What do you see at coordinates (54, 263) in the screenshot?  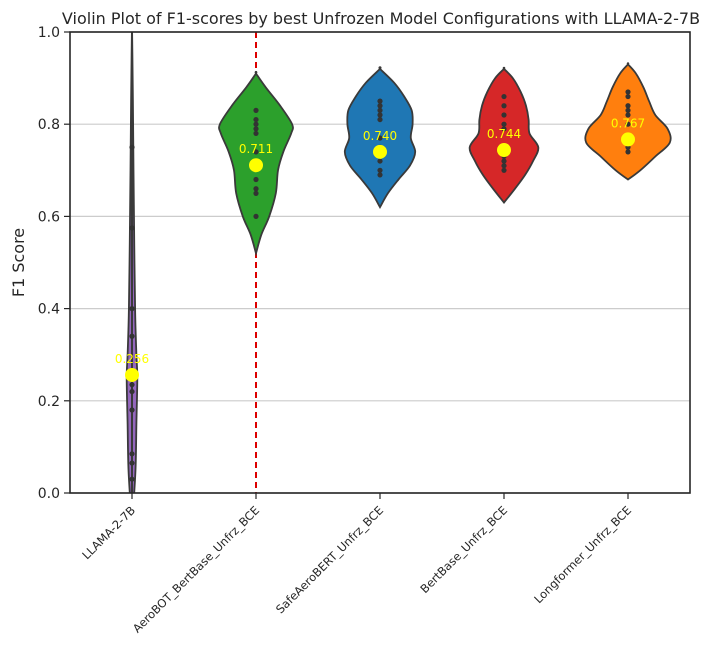 I see `y-axis-ticks: 0.0 0.2 0.4 0.6 0.8 1.0` at bounding box center [54, 263].